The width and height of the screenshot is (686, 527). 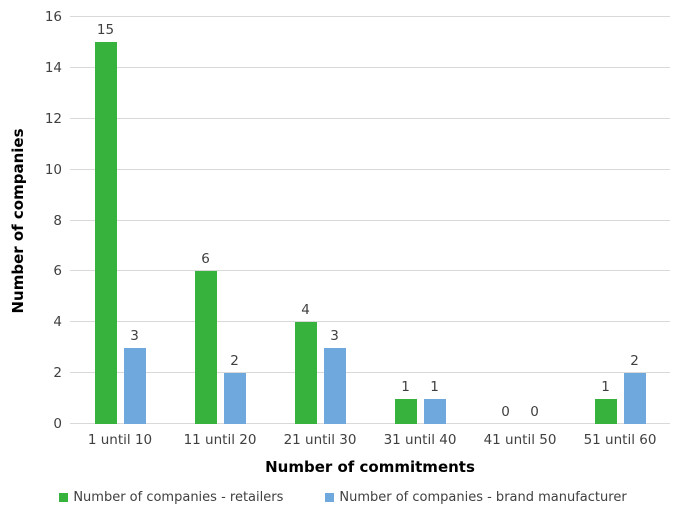 I want to click on category-label: 31 until 40, so click(x=420, y=440).